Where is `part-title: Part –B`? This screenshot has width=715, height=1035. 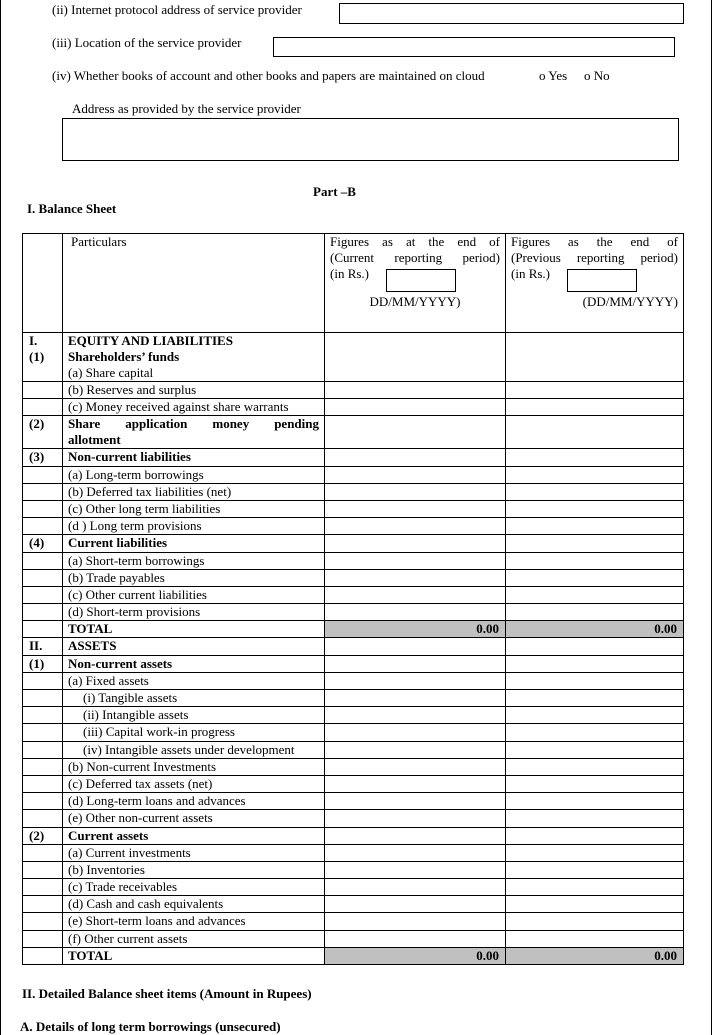
part-title: Part –B is located at coordinates (334, 191).